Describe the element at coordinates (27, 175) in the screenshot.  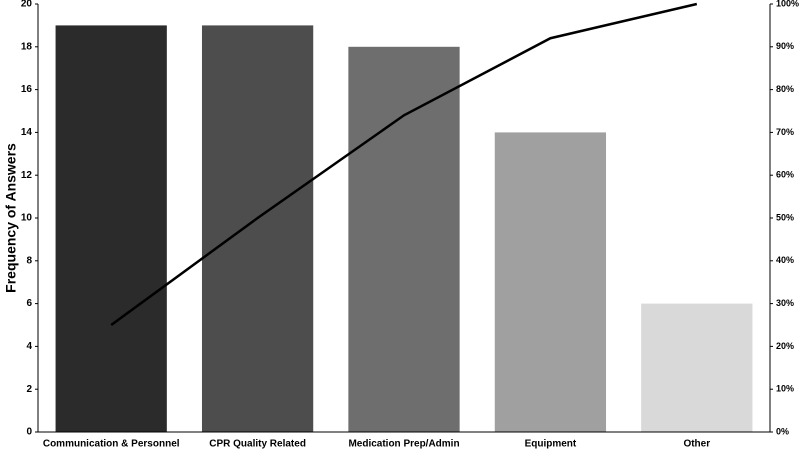
I see `y-tick-label: 12` at that location.